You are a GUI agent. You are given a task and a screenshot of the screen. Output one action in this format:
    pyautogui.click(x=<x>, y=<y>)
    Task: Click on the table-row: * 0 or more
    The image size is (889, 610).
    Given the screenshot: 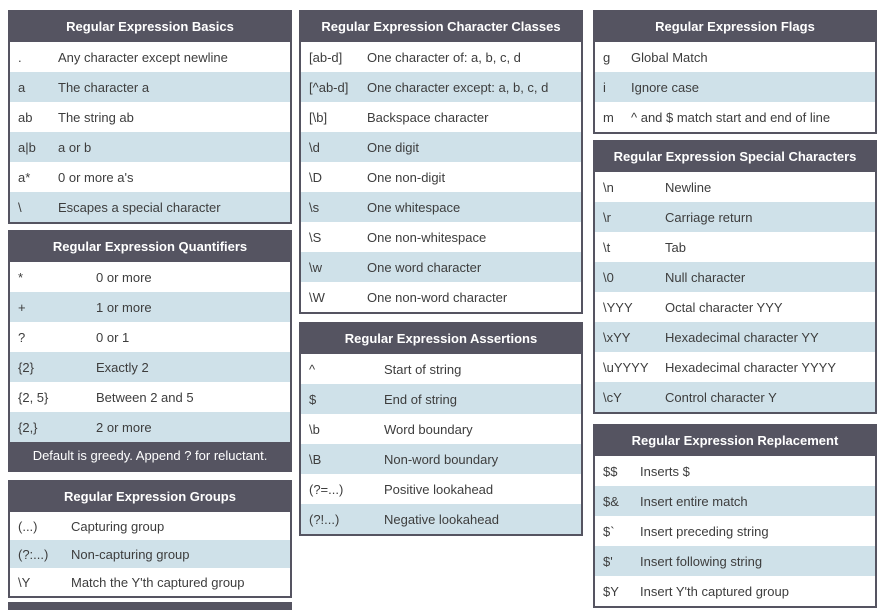 What is the action you would take?
    pyautogui.click(x=150, y=277)
    